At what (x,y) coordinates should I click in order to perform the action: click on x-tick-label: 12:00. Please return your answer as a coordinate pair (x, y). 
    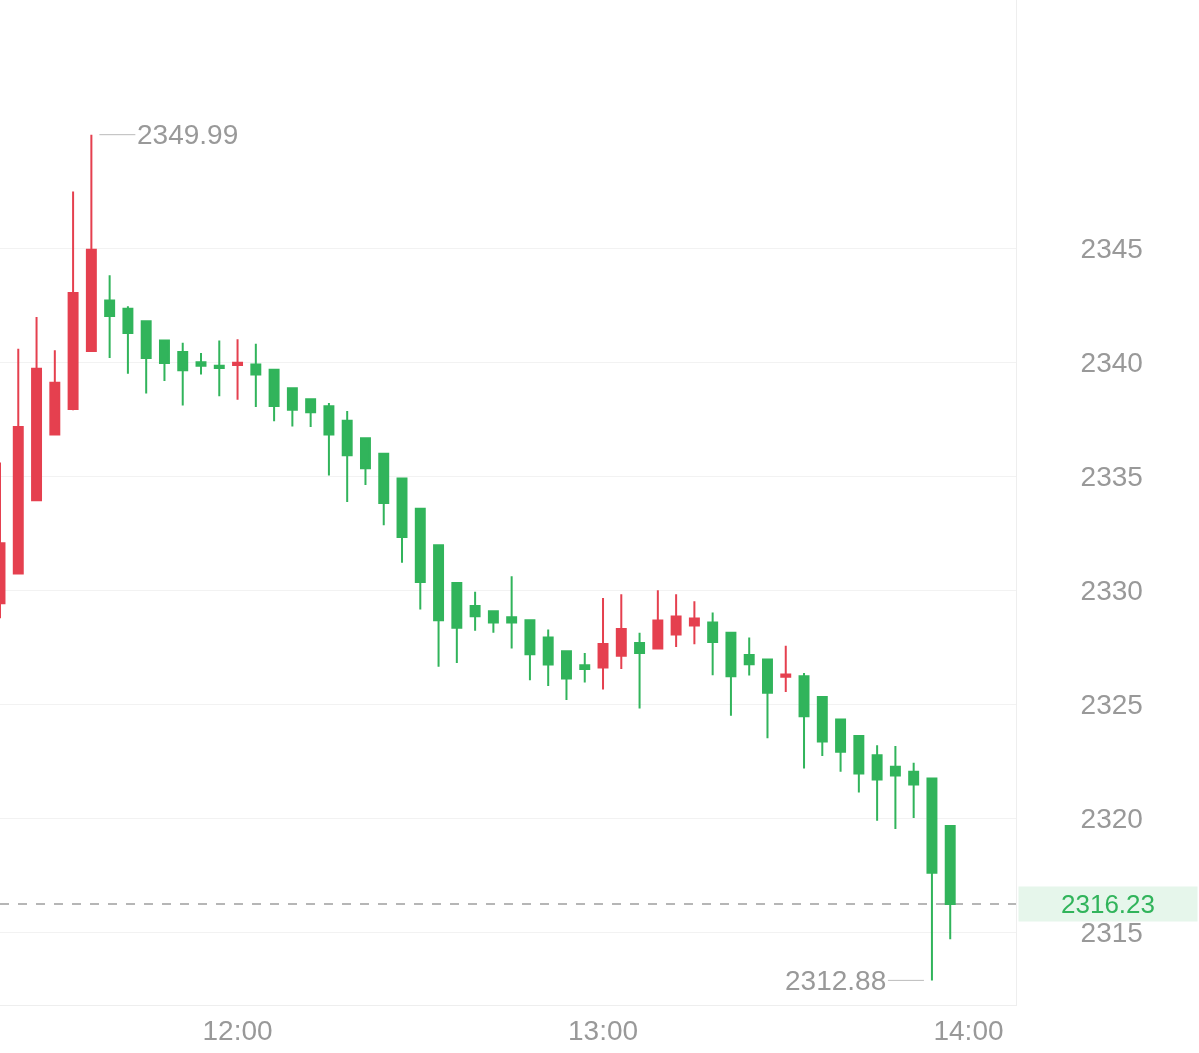
    Looking at the image, I should click on (237, 1030).